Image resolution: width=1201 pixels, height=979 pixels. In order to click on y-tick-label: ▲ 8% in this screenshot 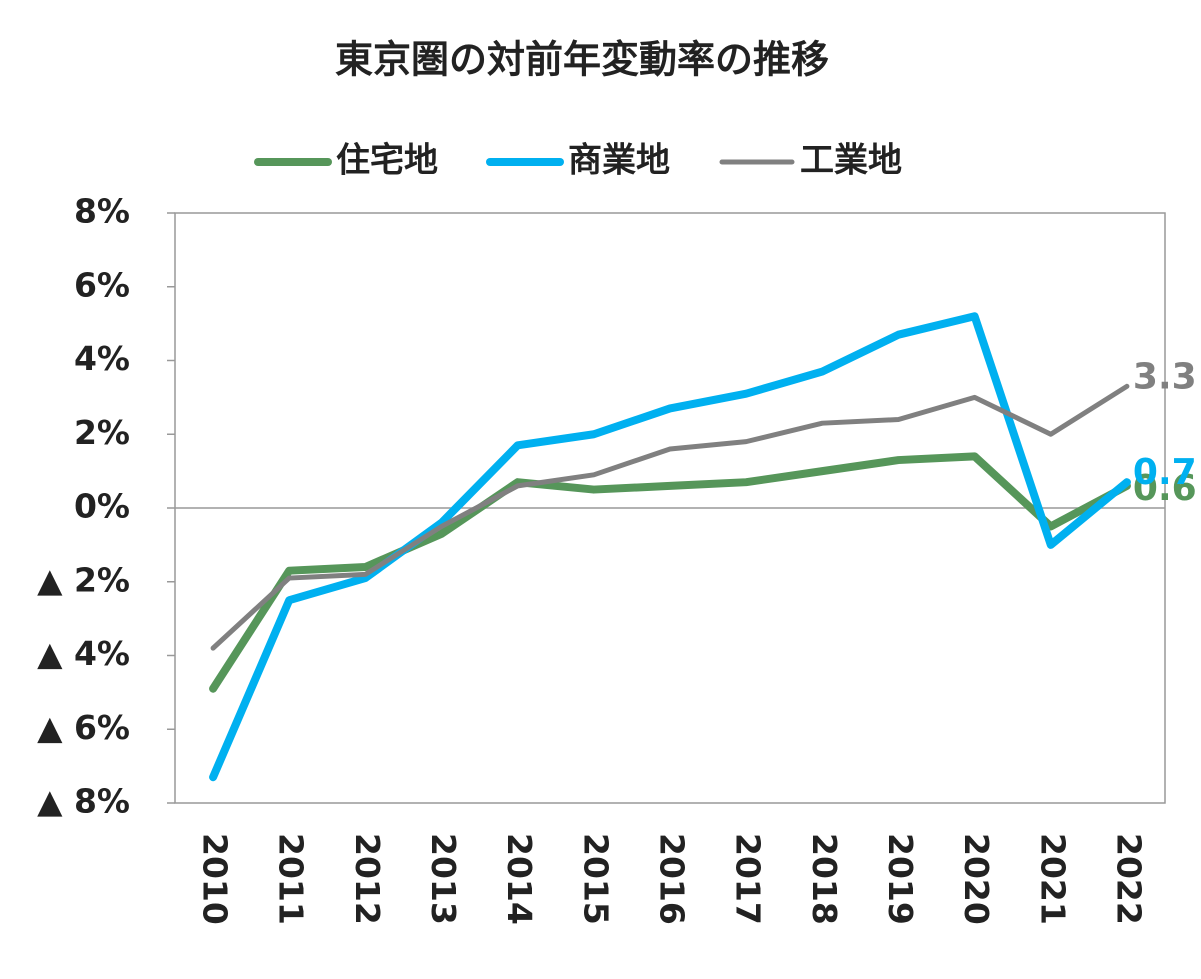, I will do `click(83, 801)`.